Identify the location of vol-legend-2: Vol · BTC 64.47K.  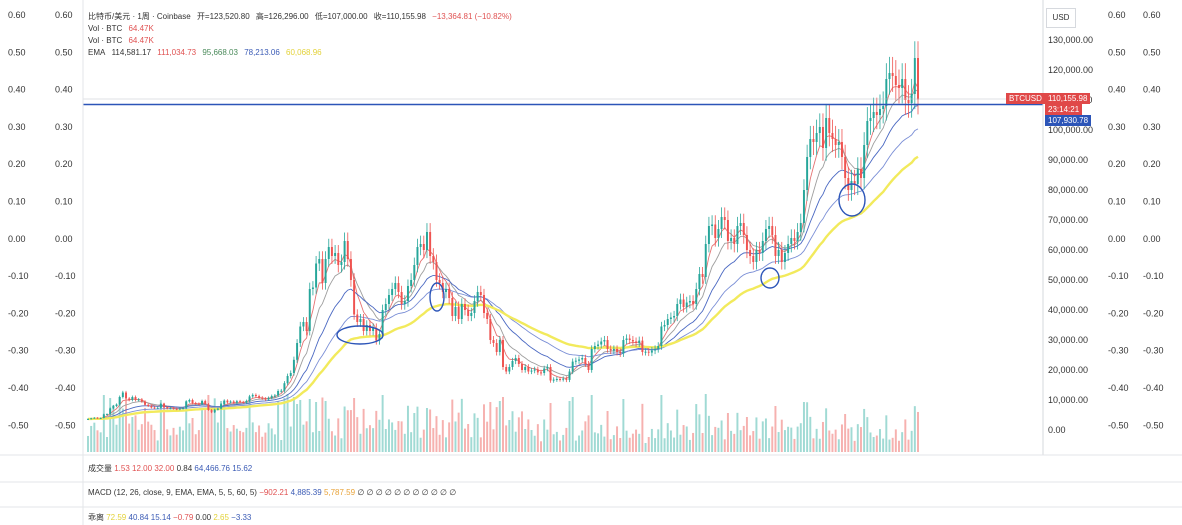
(123, 40).